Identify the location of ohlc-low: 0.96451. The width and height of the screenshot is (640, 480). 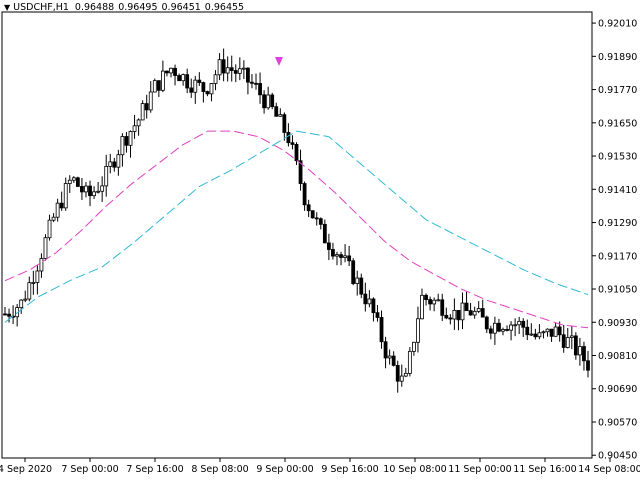
(181, 7).